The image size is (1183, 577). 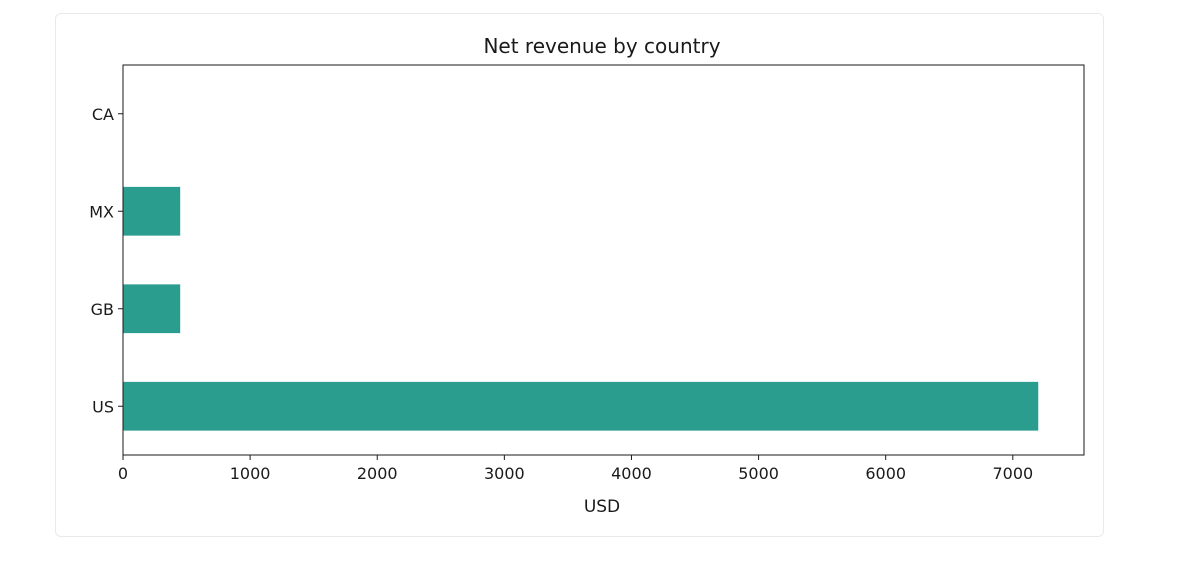 I want to click on x-tick-label: 2000, so click(x=377, y=473).